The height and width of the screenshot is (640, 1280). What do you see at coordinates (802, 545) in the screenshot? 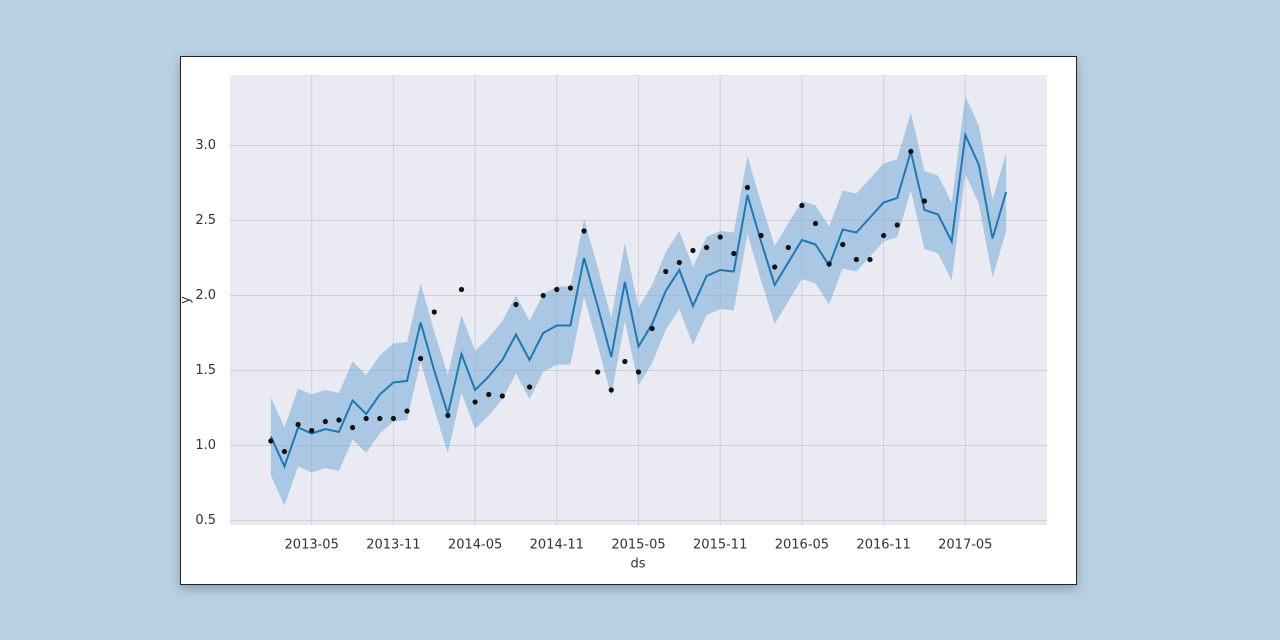
I see `x-tick-label: 2016-05` at bounding box center [802, 545].